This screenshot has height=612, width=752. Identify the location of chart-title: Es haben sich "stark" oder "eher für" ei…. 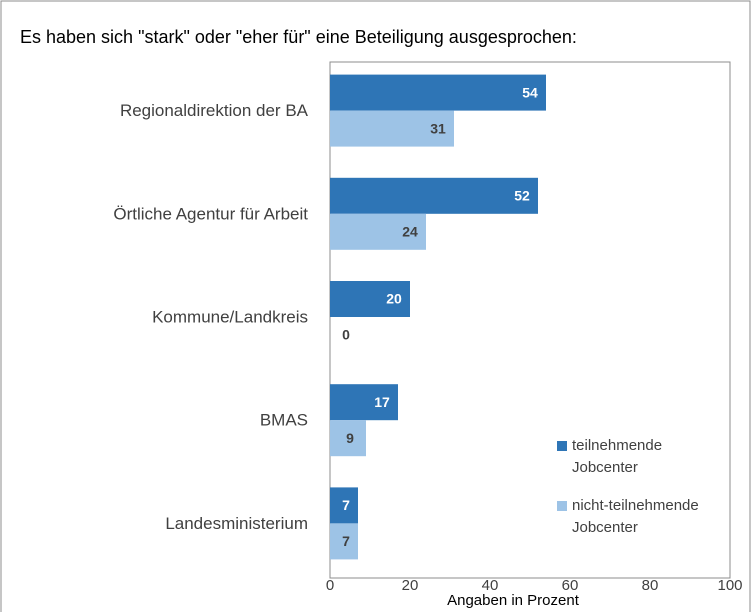
(298, 37).